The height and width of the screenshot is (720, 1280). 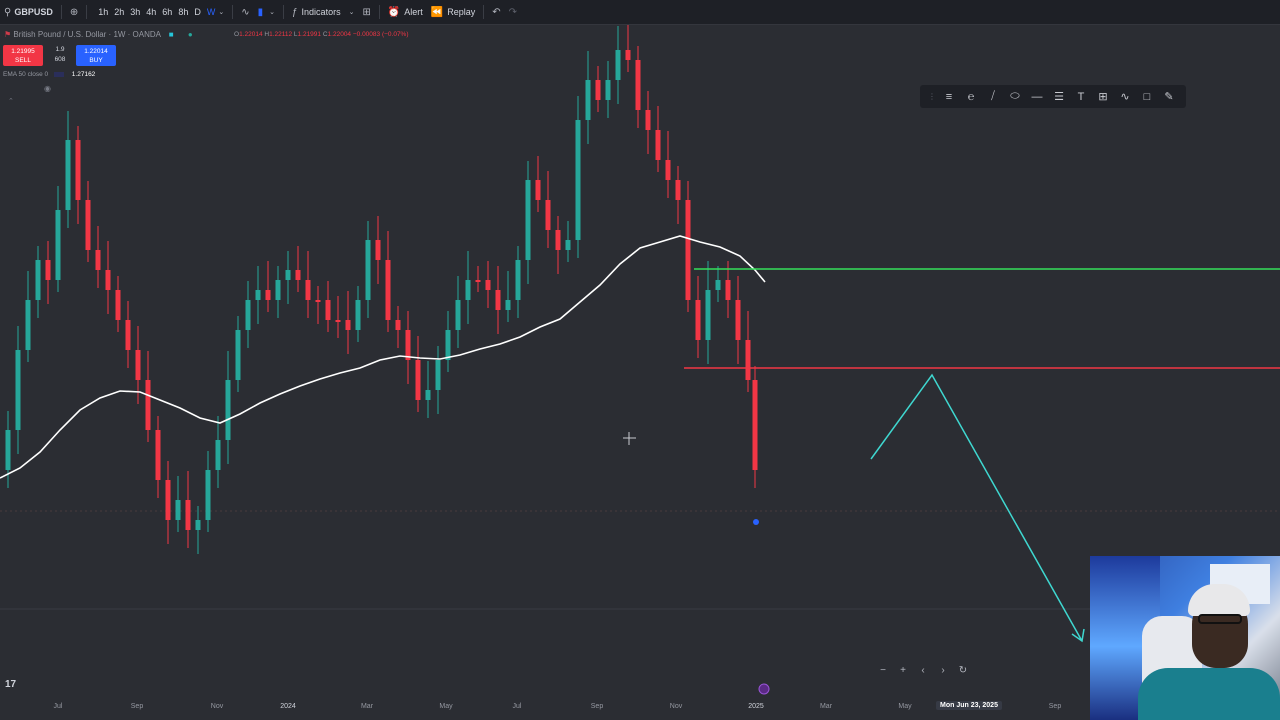 What do you see at coordinates (1103, 97) in the screenshot?
I see `pitchfork-icon: ⊞` at bounding box center [1103, 97].